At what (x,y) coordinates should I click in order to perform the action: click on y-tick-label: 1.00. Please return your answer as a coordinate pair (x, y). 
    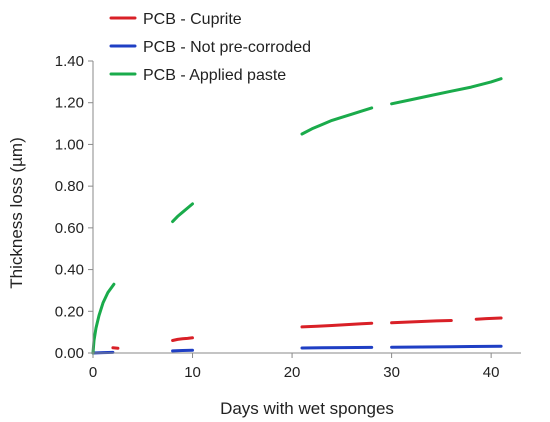
    Looking at the image, I should click on (69, 144).